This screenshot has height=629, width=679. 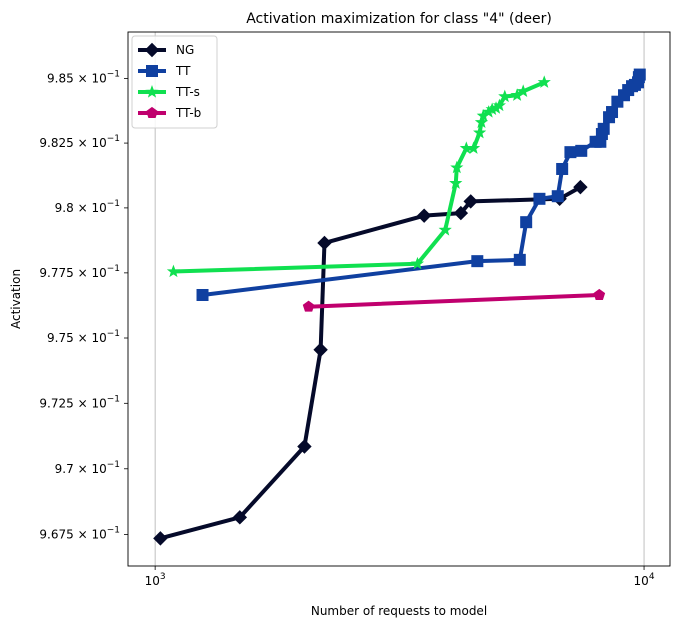 I want to click on legend-item-ng: NG, so click(x=166, y=50).